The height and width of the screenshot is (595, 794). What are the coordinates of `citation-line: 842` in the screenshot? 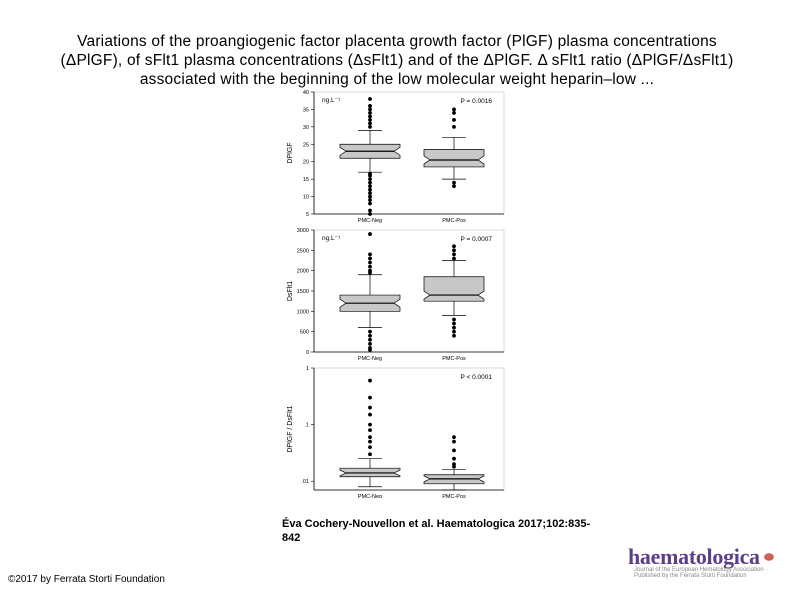 It's located at (291, 538).